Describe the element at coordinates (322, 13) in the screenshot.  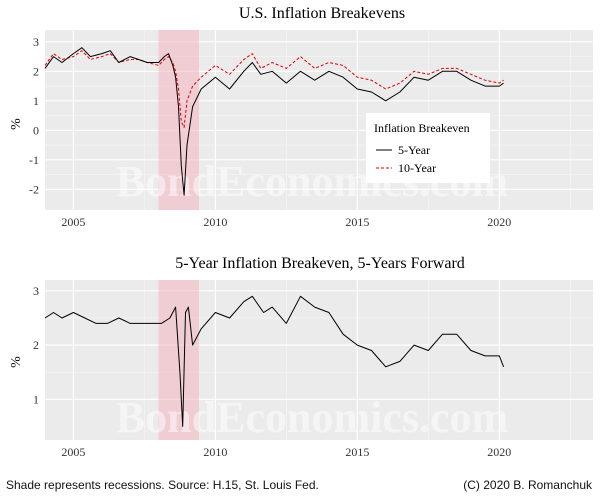
I see `chart-title: U.S. Inflation Breakevens` at that location.